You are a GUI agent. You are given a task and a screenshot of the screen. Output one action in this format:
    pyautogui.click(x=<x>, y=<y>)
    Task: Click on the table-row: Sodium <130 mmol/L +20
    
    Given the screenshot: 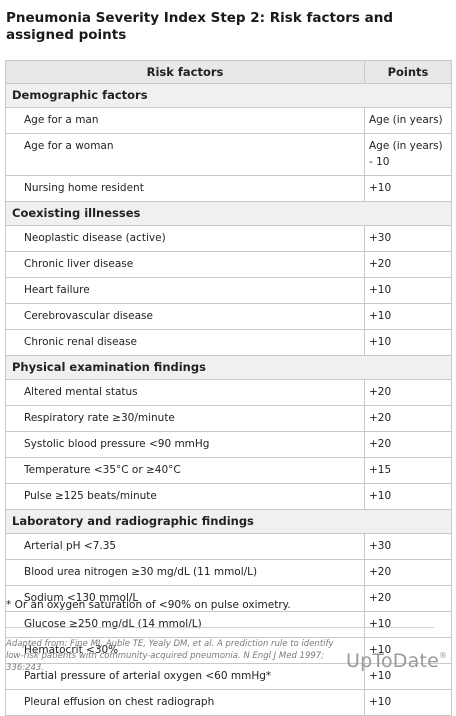 What is the action you would take?
    pyautogui.click(x=228, y=598)
    